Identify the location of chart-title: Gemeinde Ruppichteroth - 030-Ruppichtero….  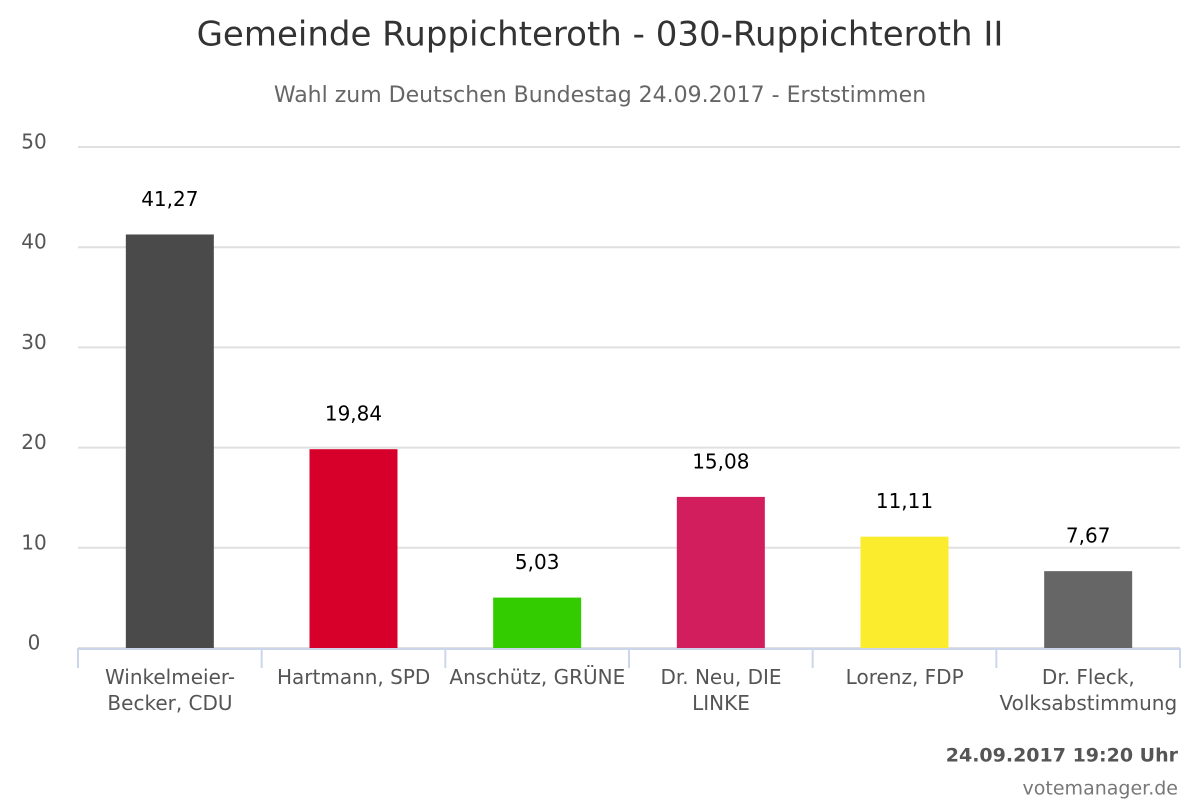
(600, 35).